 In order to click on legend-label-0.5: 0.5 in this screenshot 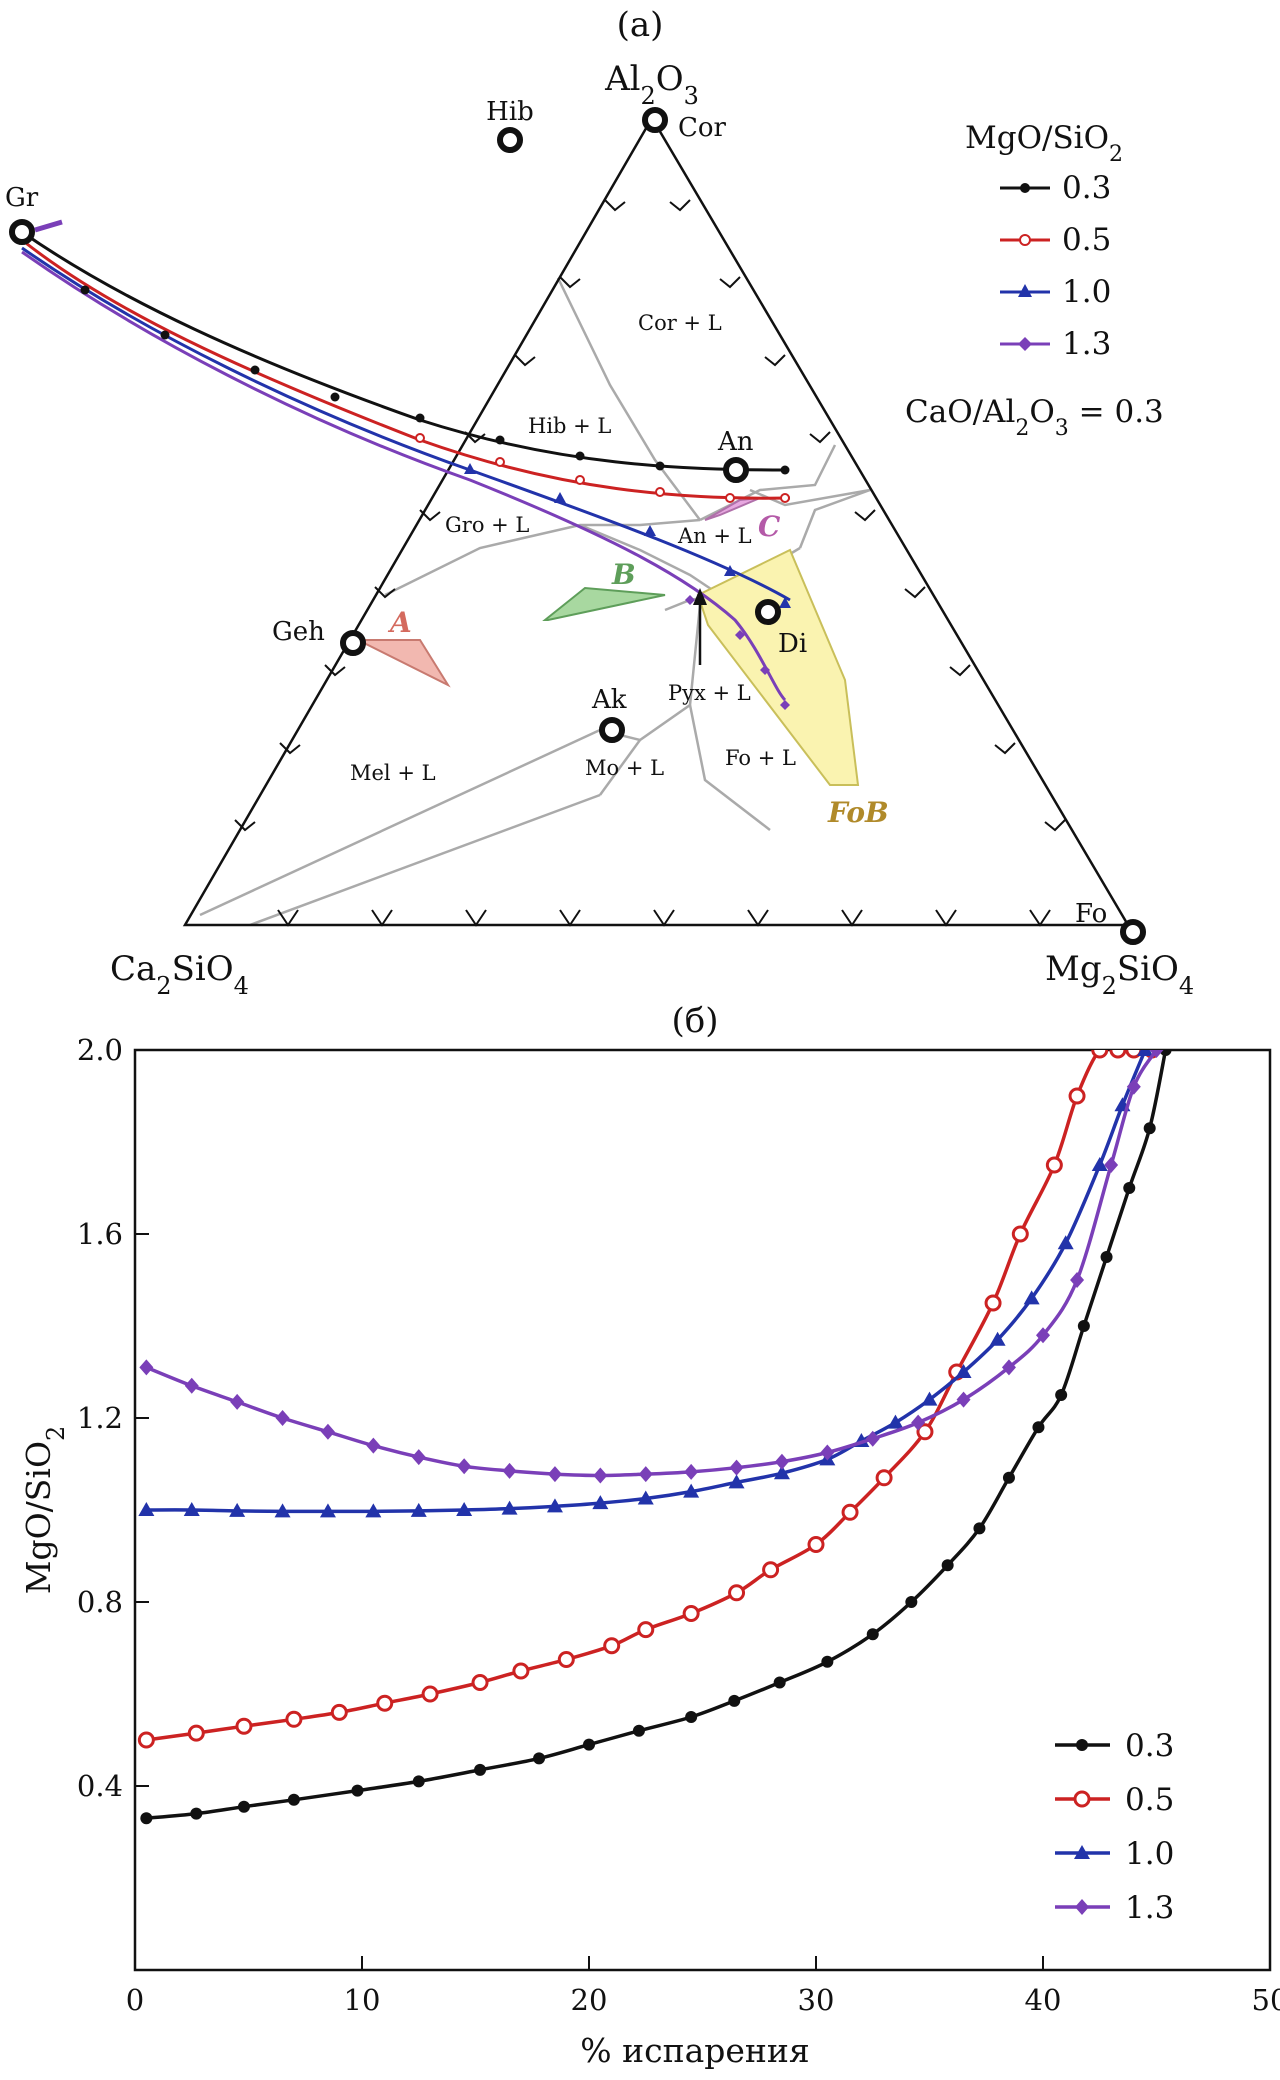, I will do `click(1149, 1800)`.